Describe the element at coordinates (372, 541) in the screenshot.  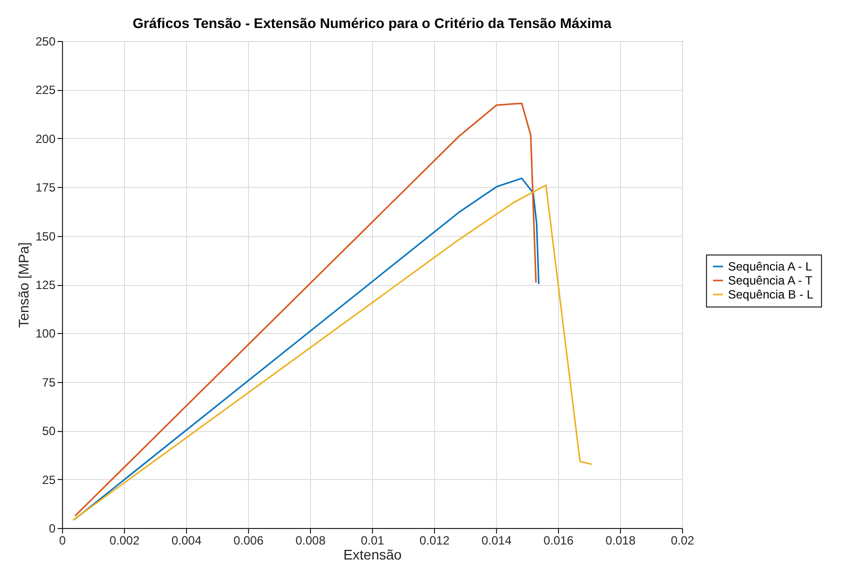
I see `x-tick-label: 0.01` at that location.